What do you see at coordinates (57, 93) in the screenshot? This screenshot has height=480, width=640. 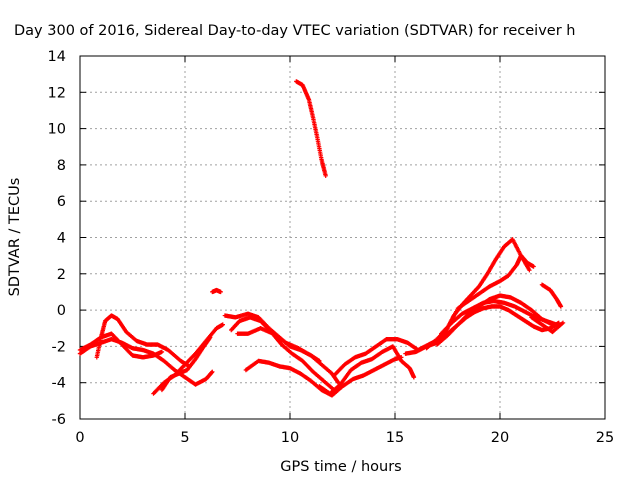 I see `y-tick-label: 12` at bounding box center [57, 93].